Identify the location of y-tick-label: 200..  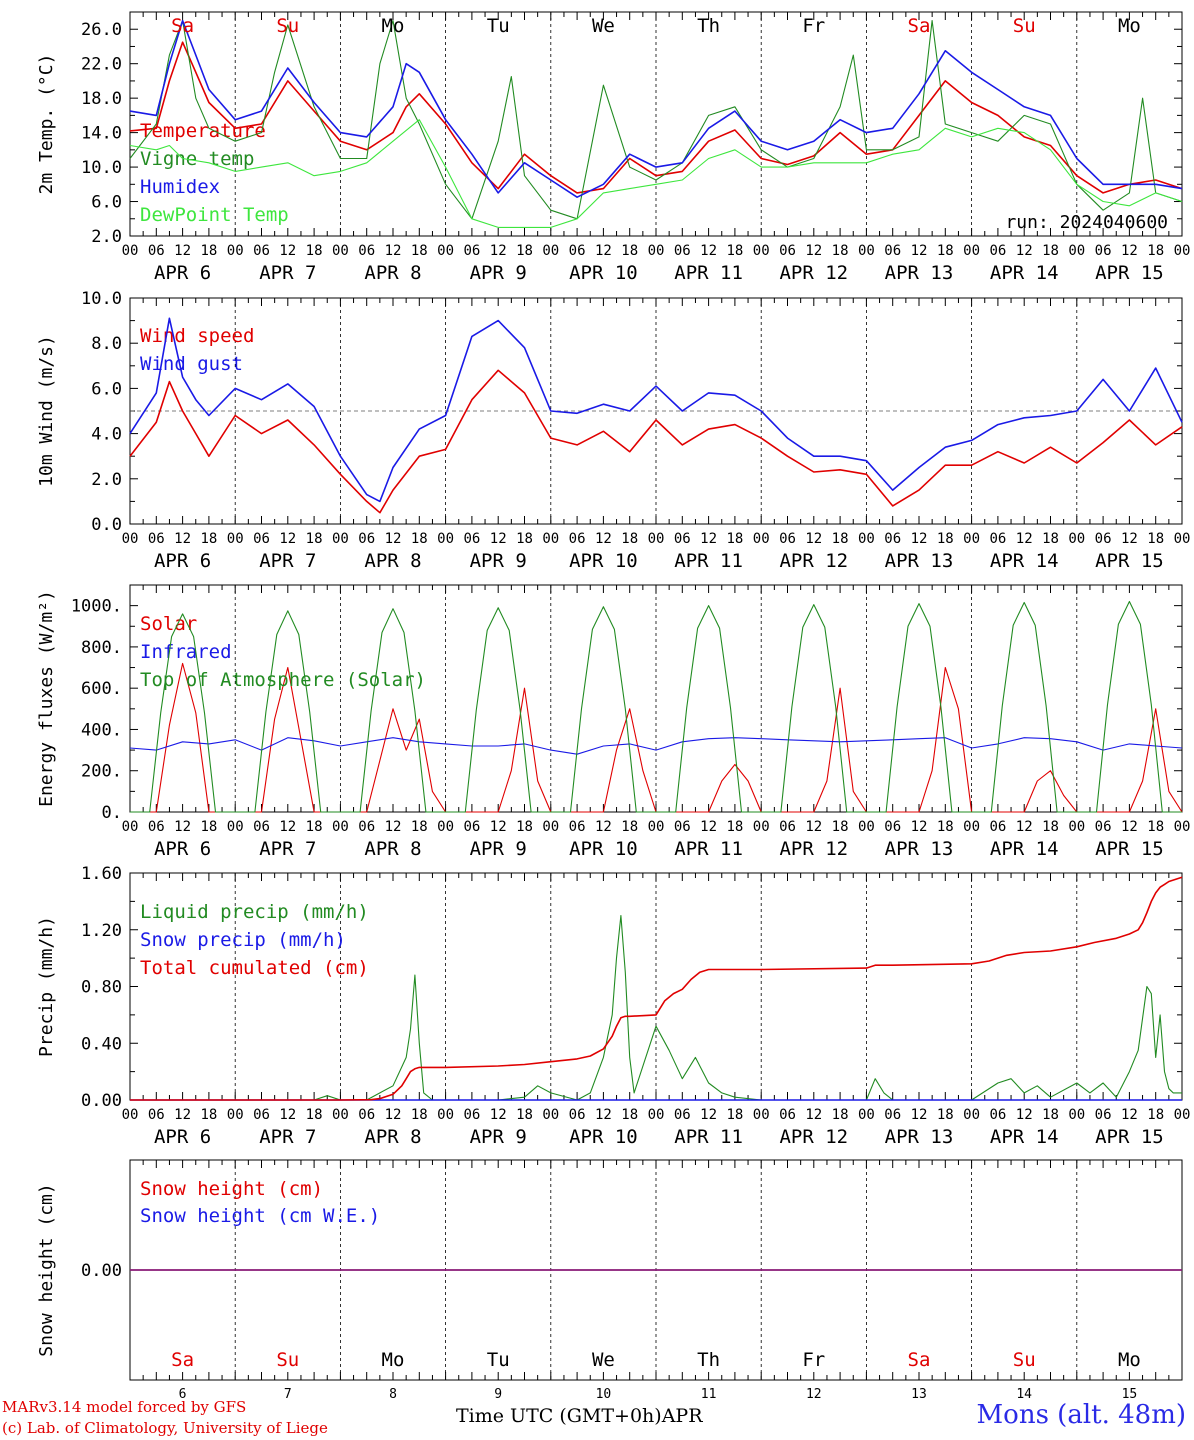
(101, 772).